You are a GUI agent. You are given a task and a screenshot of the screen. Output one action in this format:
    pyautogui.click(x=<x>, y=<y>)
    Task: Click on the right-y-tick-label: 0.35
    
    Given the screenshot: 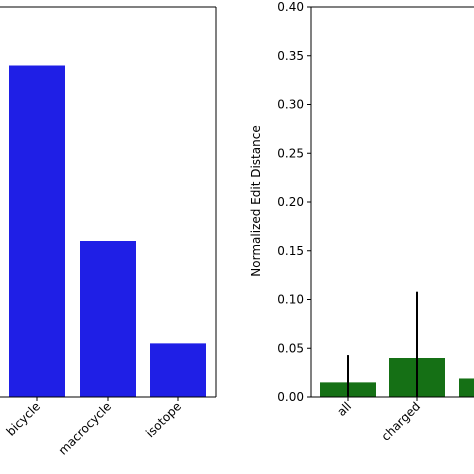 What is the action you would take?
    pyautogui.click(x=290, y=56)
    